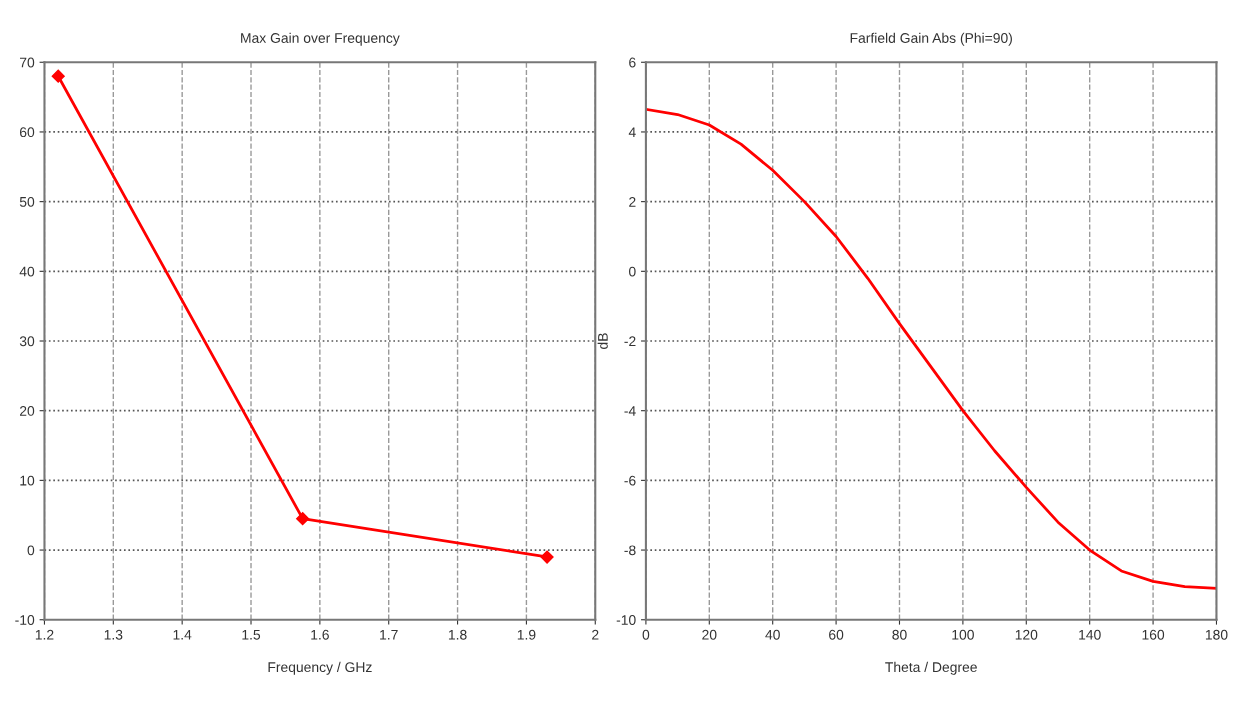 The image size is (1235, 724). Describe the element at coordinates (630, 341) in the screenshot. I see `y-tick-label: -2` at that location.